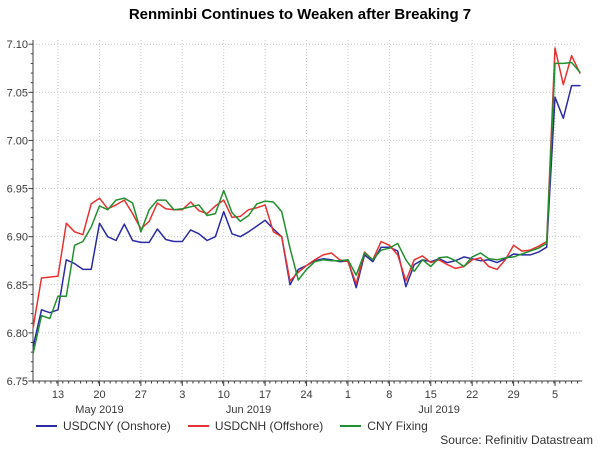 The height and width of the screenshot is (454, 600). I want to click on month-label: Jul 2019, so click(439, 410).